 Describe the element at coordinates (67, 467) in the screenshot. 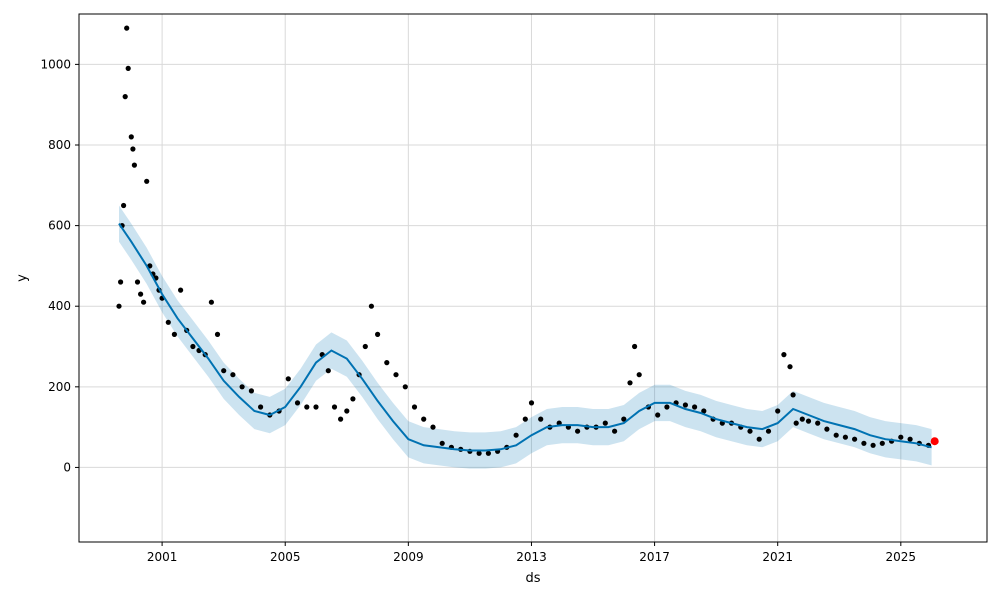

I see `y-tick-label: 0` at that location.